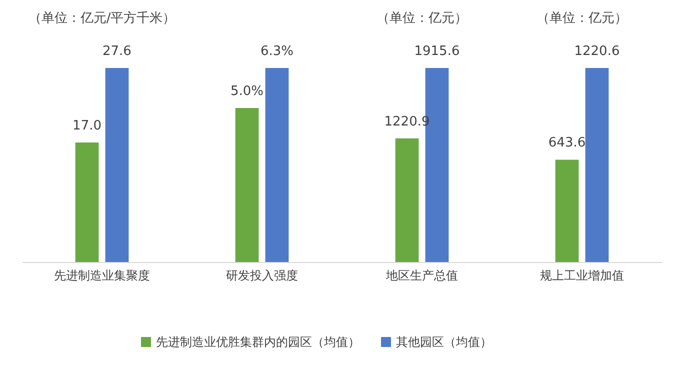 The image size is (675, 375). I want to click on x-tick-label: 规上工业增加值, so click(582, 275).